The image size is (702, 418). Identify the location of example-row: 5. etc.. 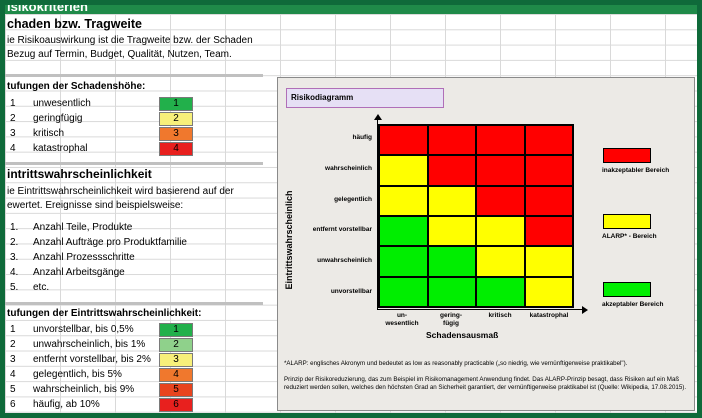
(134, 288).